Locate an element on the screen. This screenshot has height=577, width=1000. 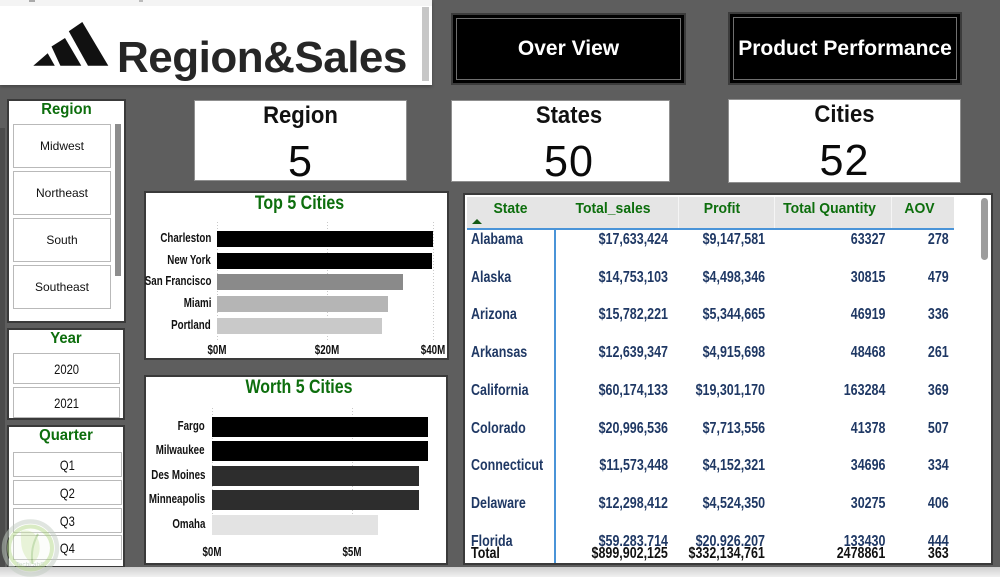
svg-text: TechLabS is located at coordinates (31, 565).